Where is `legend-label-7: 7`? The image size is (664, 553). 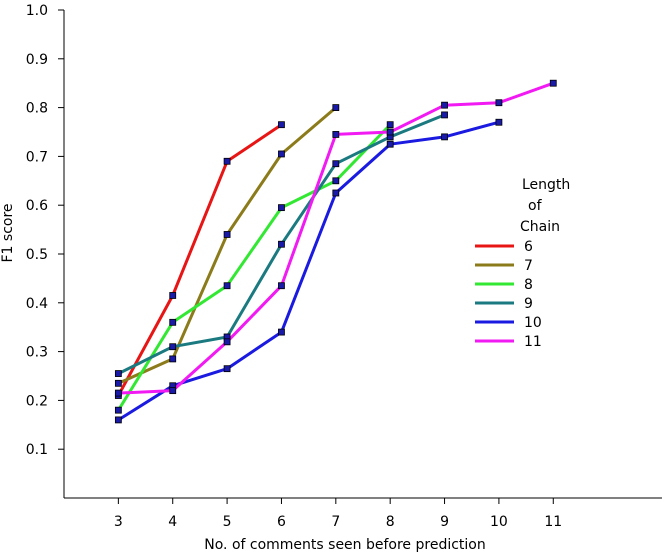
legend-label-7: 7 is located at coordinates (528, 266).